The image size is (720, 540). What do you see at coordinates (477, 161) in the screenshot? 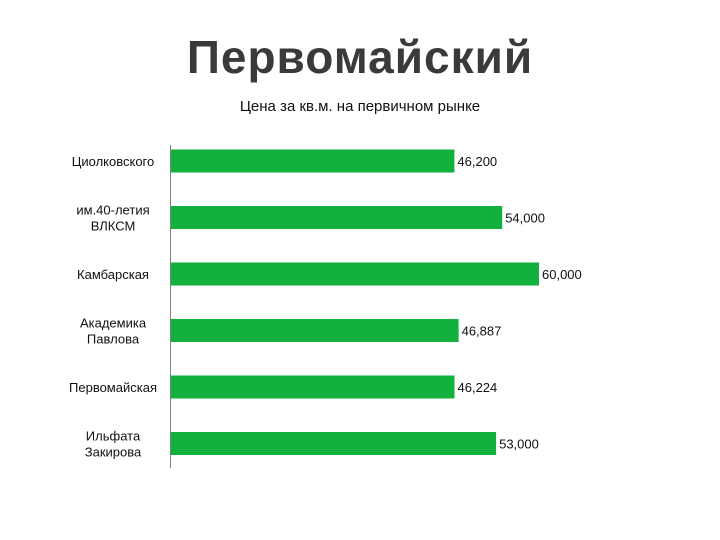
I see `value-label-0: 46,200` at bounding box center [477, 161].